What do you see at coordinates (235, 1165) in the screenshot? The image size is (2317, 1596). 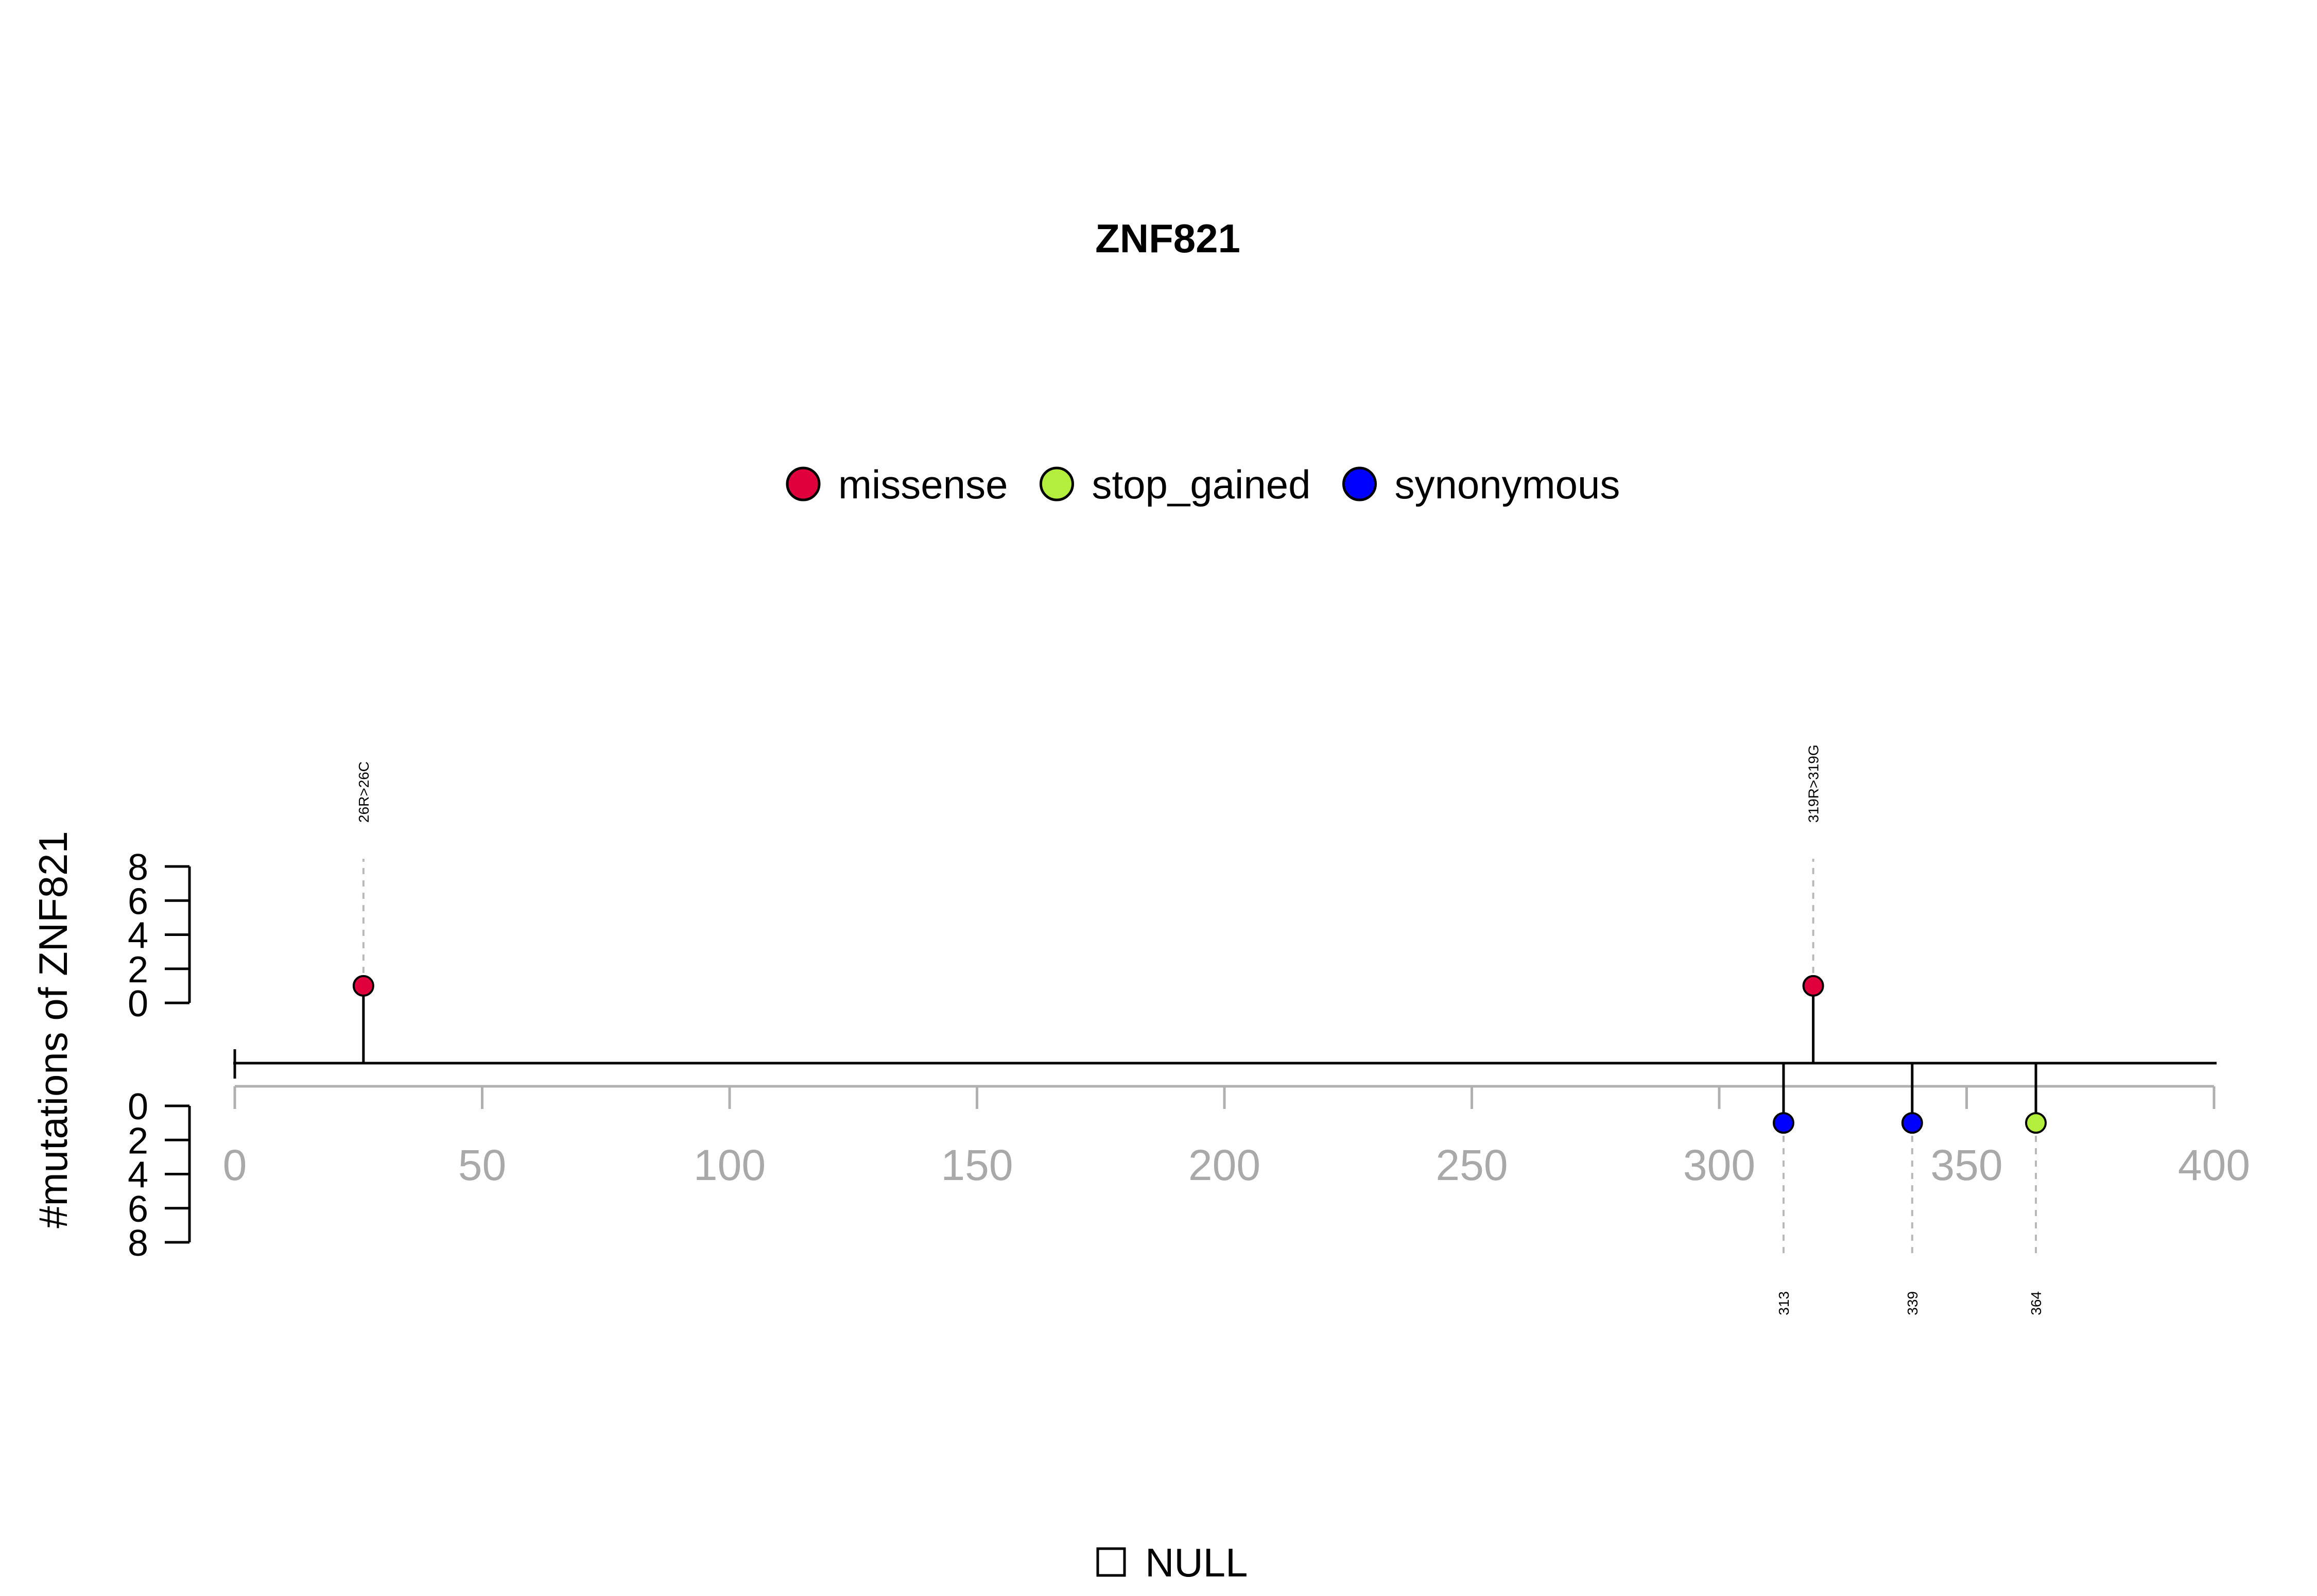 I see `x-axis-tick-label: 0` at bounding box center [235, 1165].